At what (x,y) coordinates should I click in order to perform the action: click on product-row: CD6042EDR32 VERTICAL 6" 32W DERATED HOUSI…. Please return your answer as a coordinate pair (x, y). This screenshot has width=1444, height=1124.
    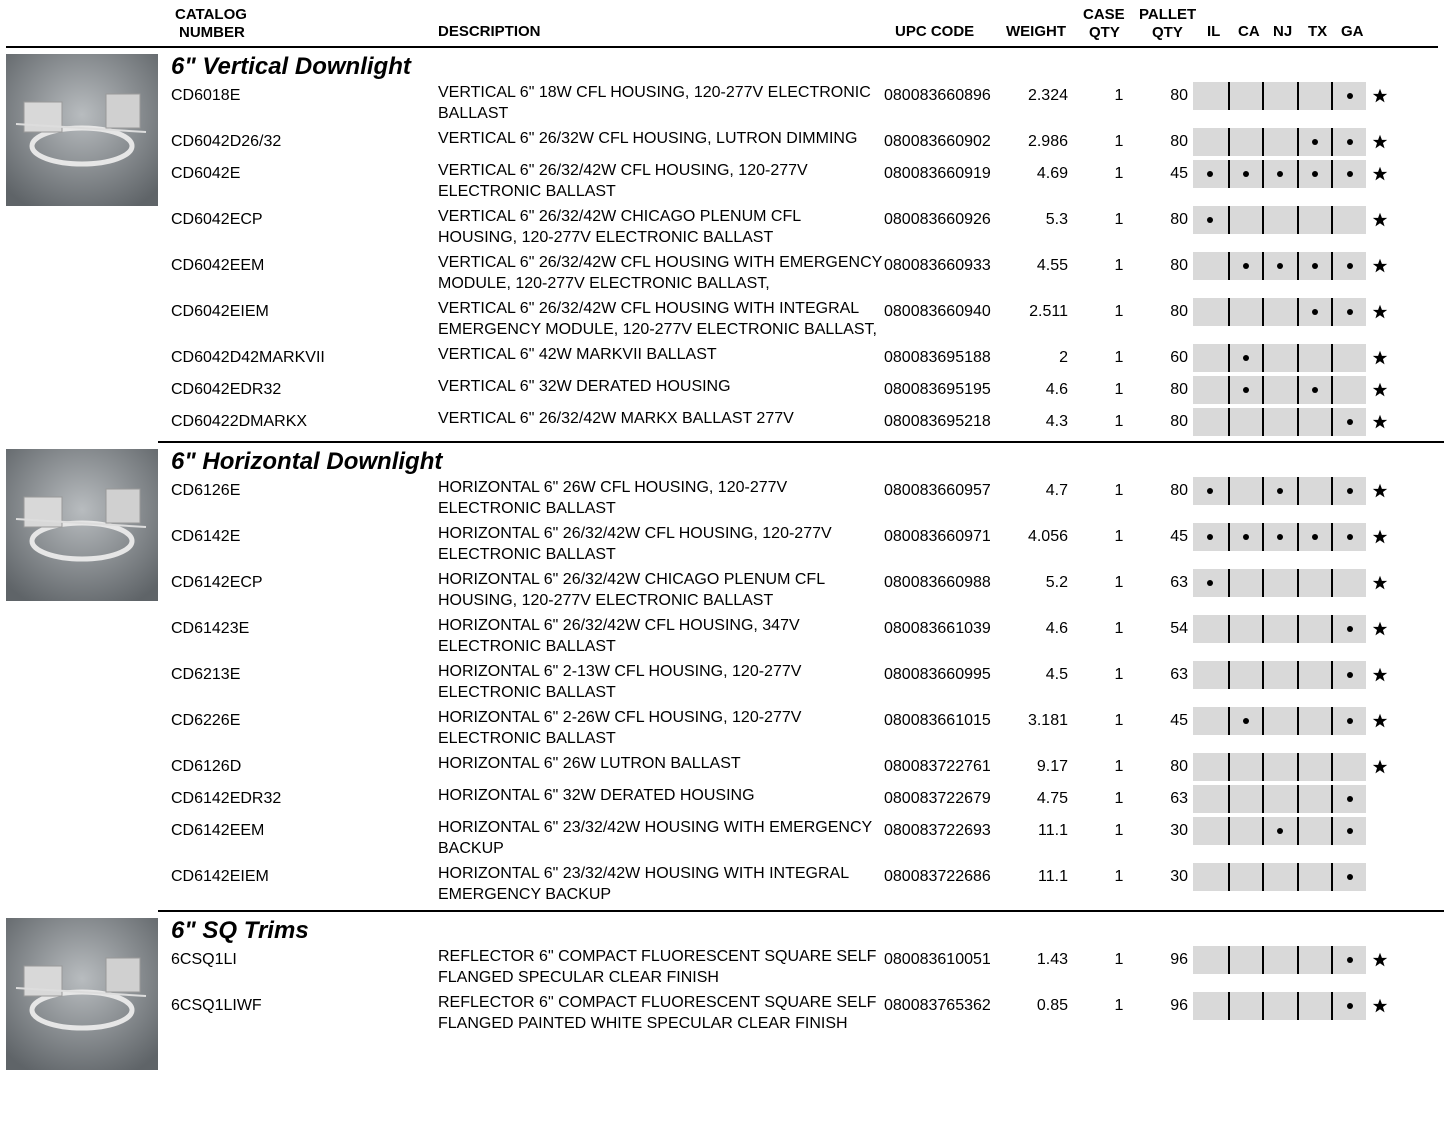
    Looking at the image, I should click on (801, 390).